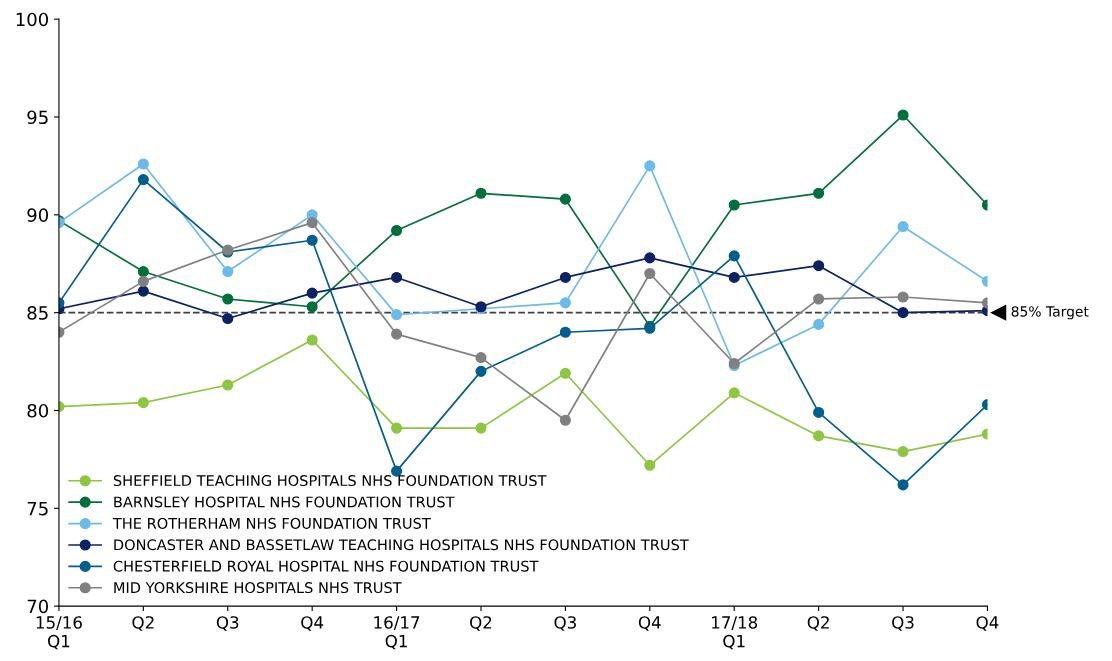 Image resolution: width=1112 pixels, height=661 pixels. I want to click on x-tick-label: 17/18 Q1, so click(735, 633).